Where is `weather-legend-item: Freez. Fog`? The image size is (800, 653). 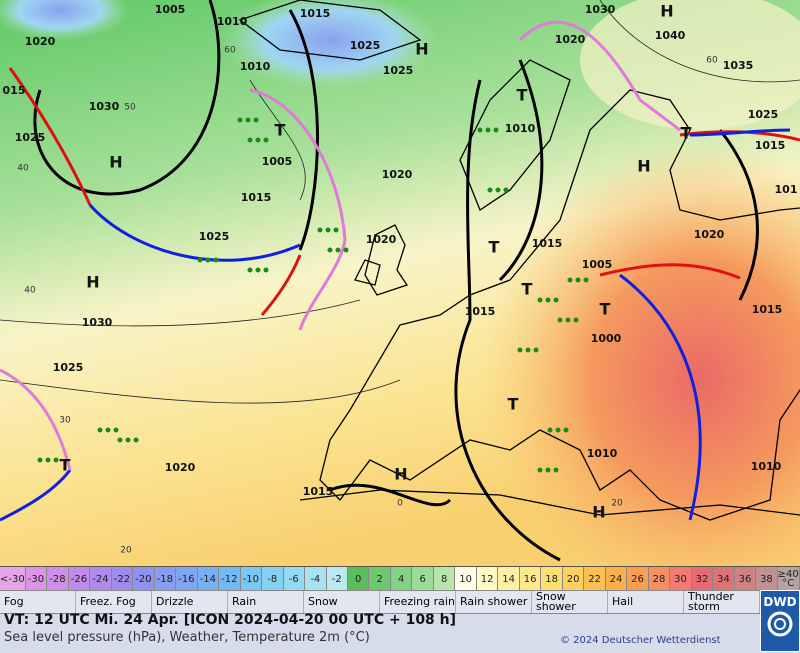
weather-legend-item: Freez. Fog is located at coordinates (114, 602).